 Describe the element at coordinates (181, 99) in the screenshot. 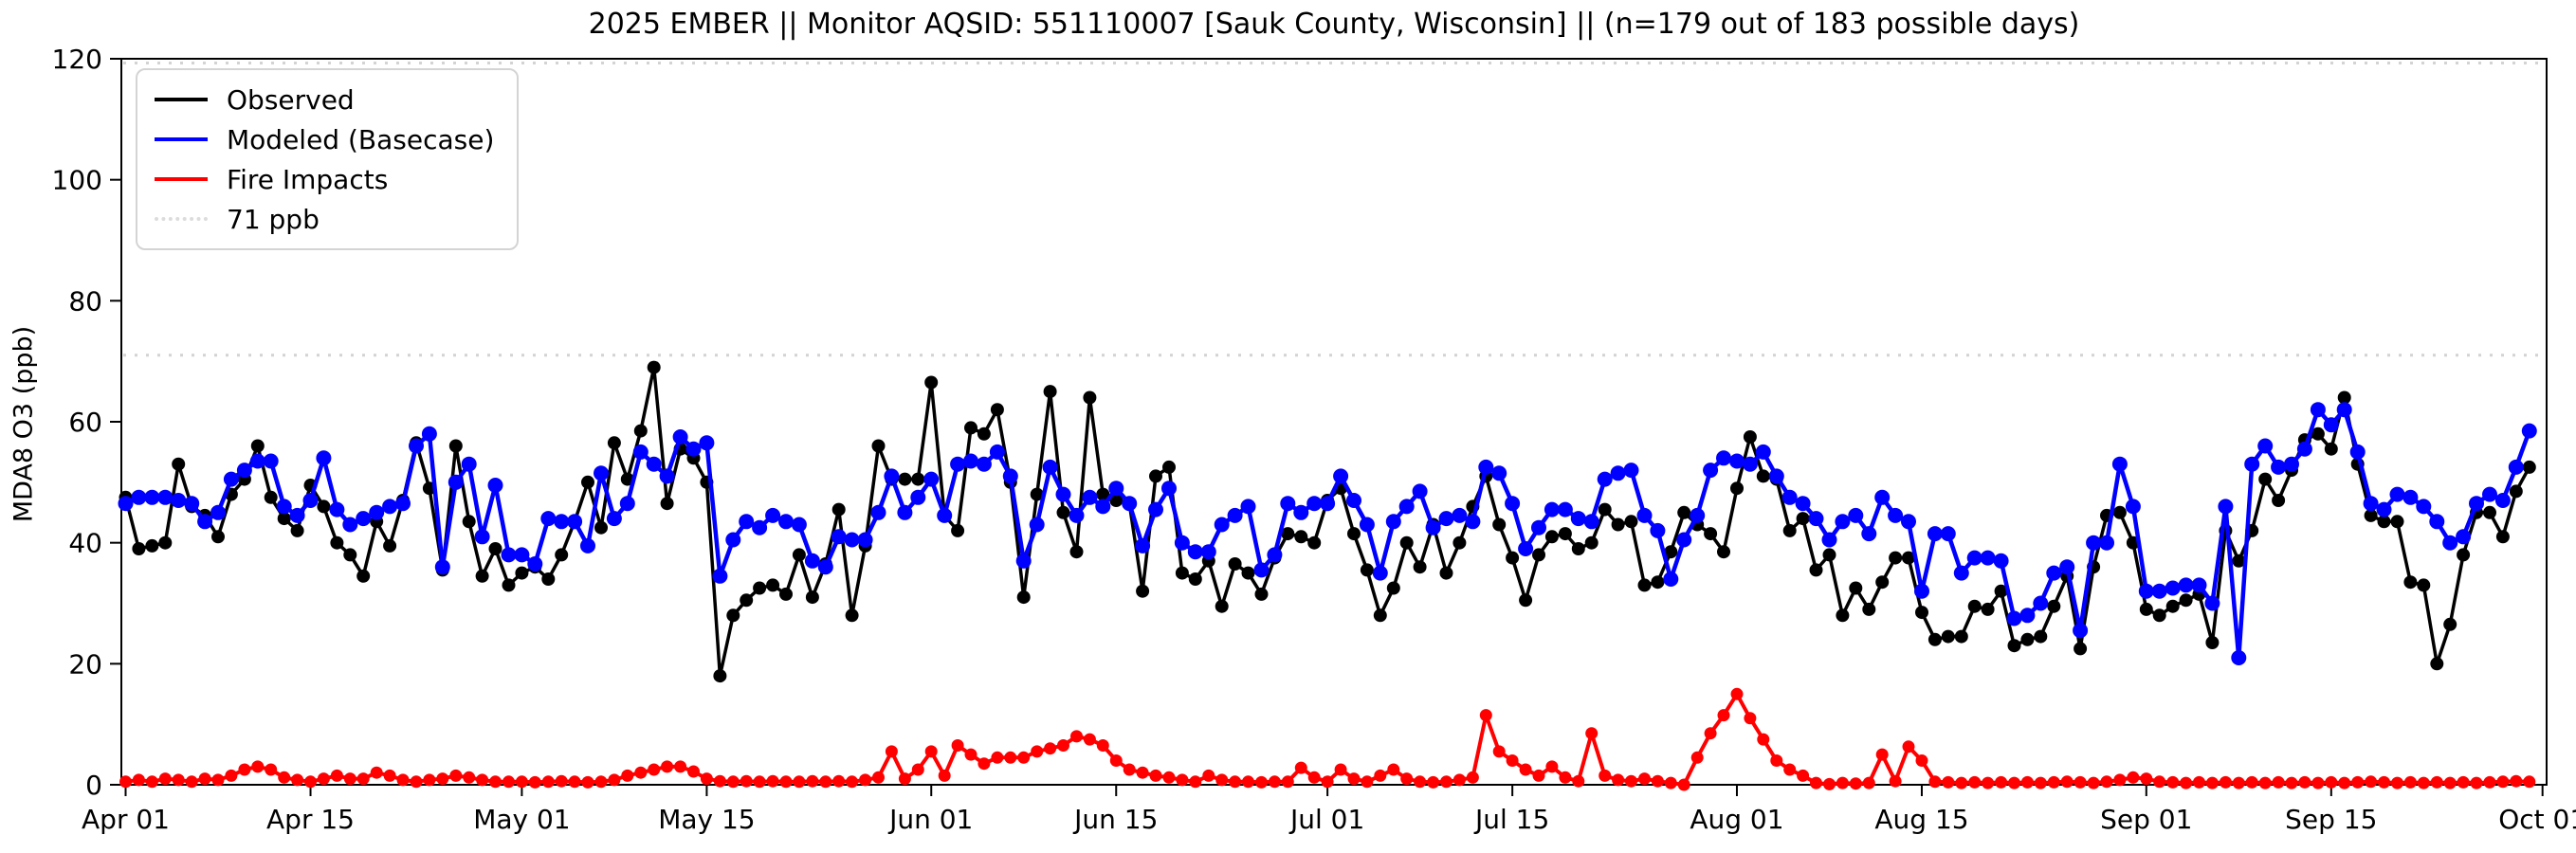

I see `observed-line-sample-icon` at that location.